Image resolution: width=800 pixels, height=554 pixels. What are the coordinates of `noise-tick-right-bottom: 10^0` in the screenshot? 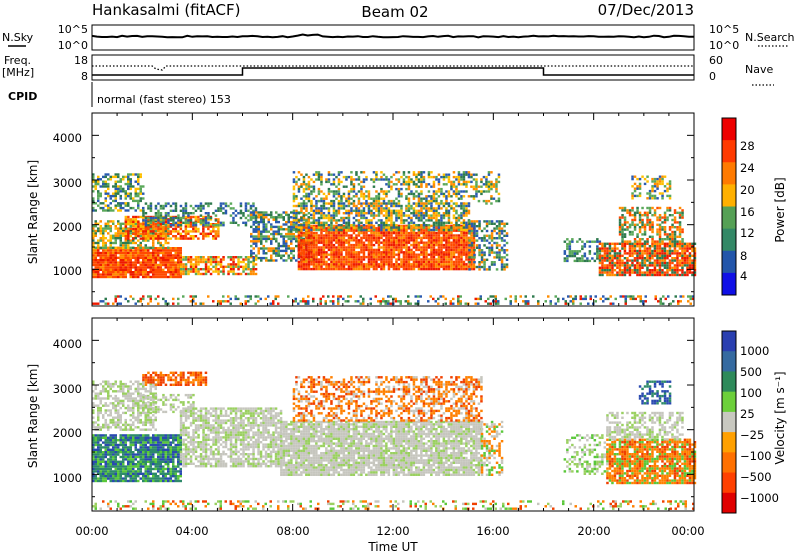 It's located at (724, 45).